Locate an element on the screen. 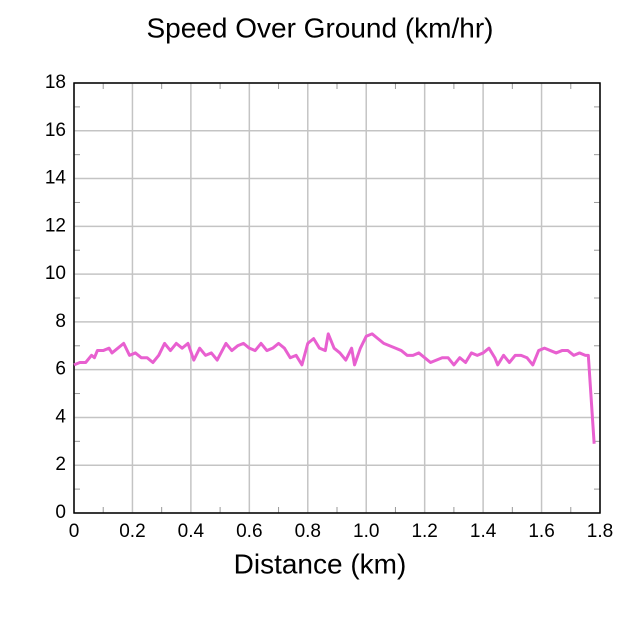 This screenshot has width=640, height=640. y-tick-label: 10 is located at coordinates (55, 273).